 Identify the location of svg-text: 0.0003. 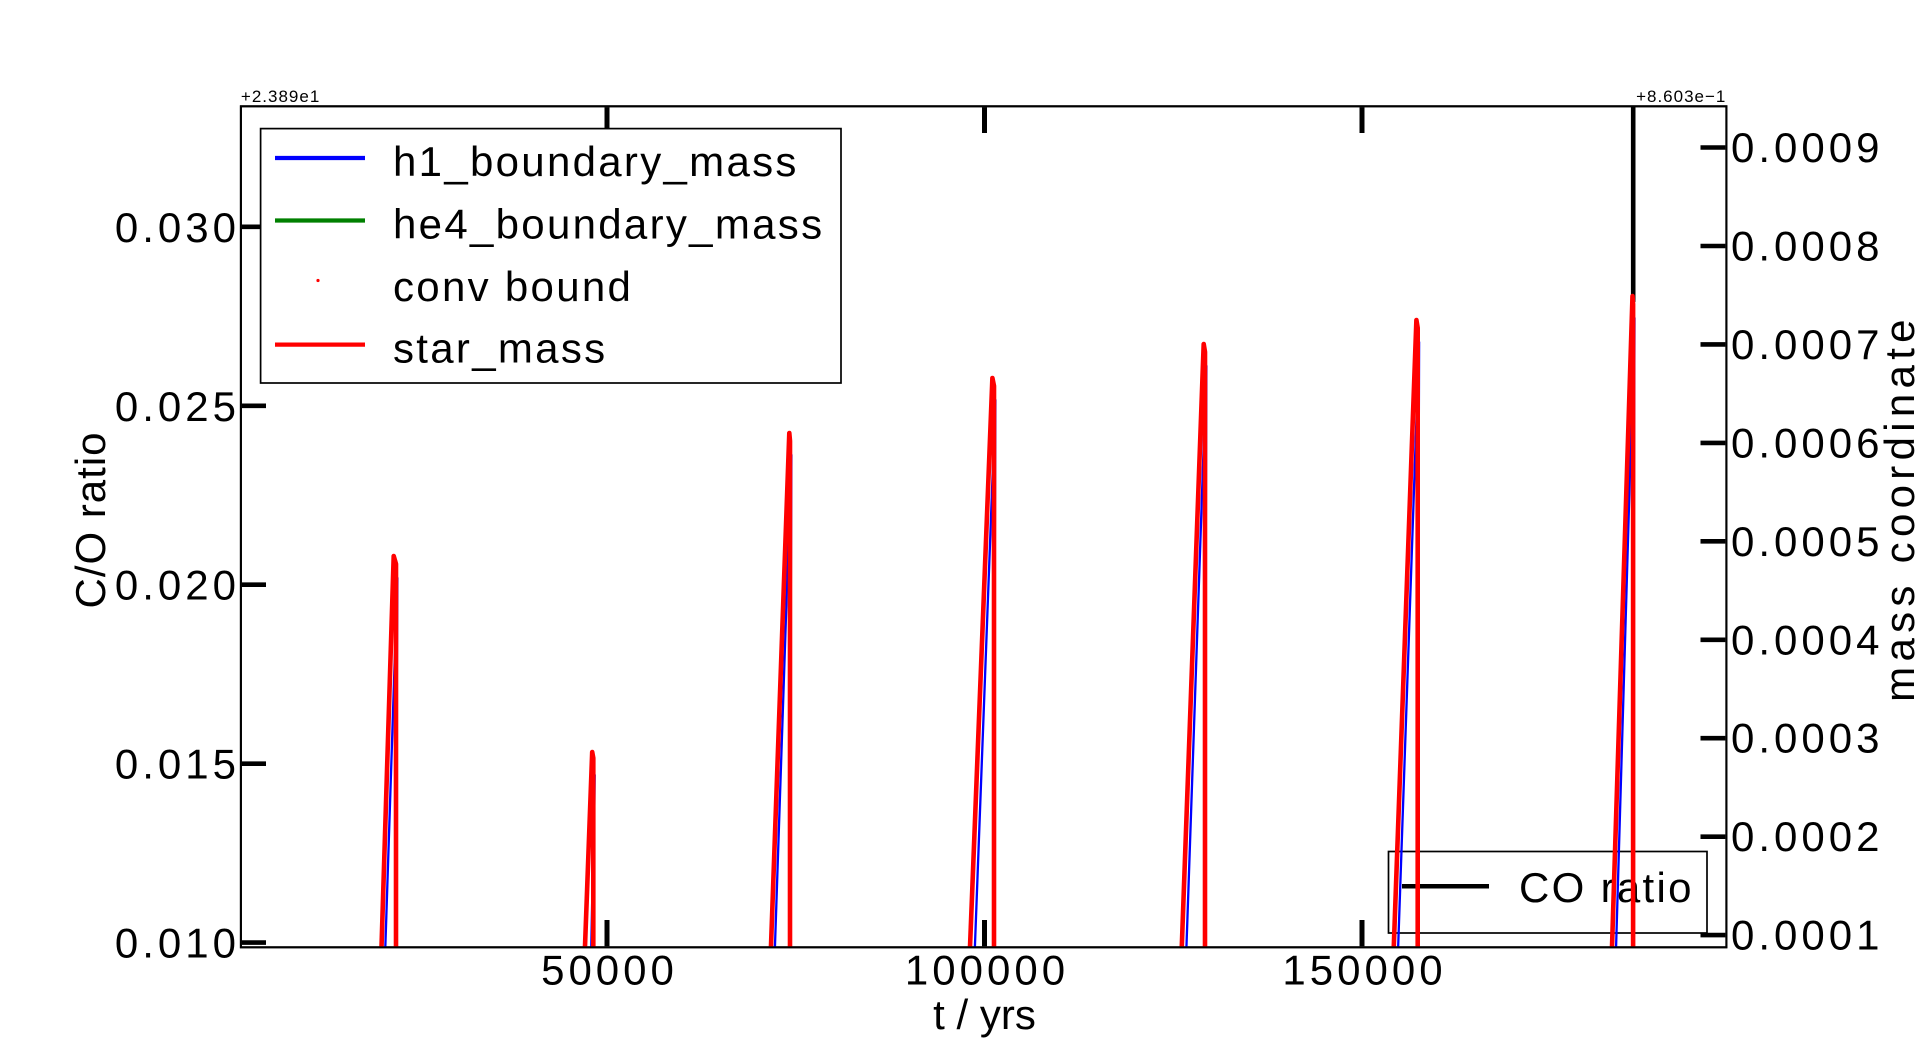
(1807, 738).